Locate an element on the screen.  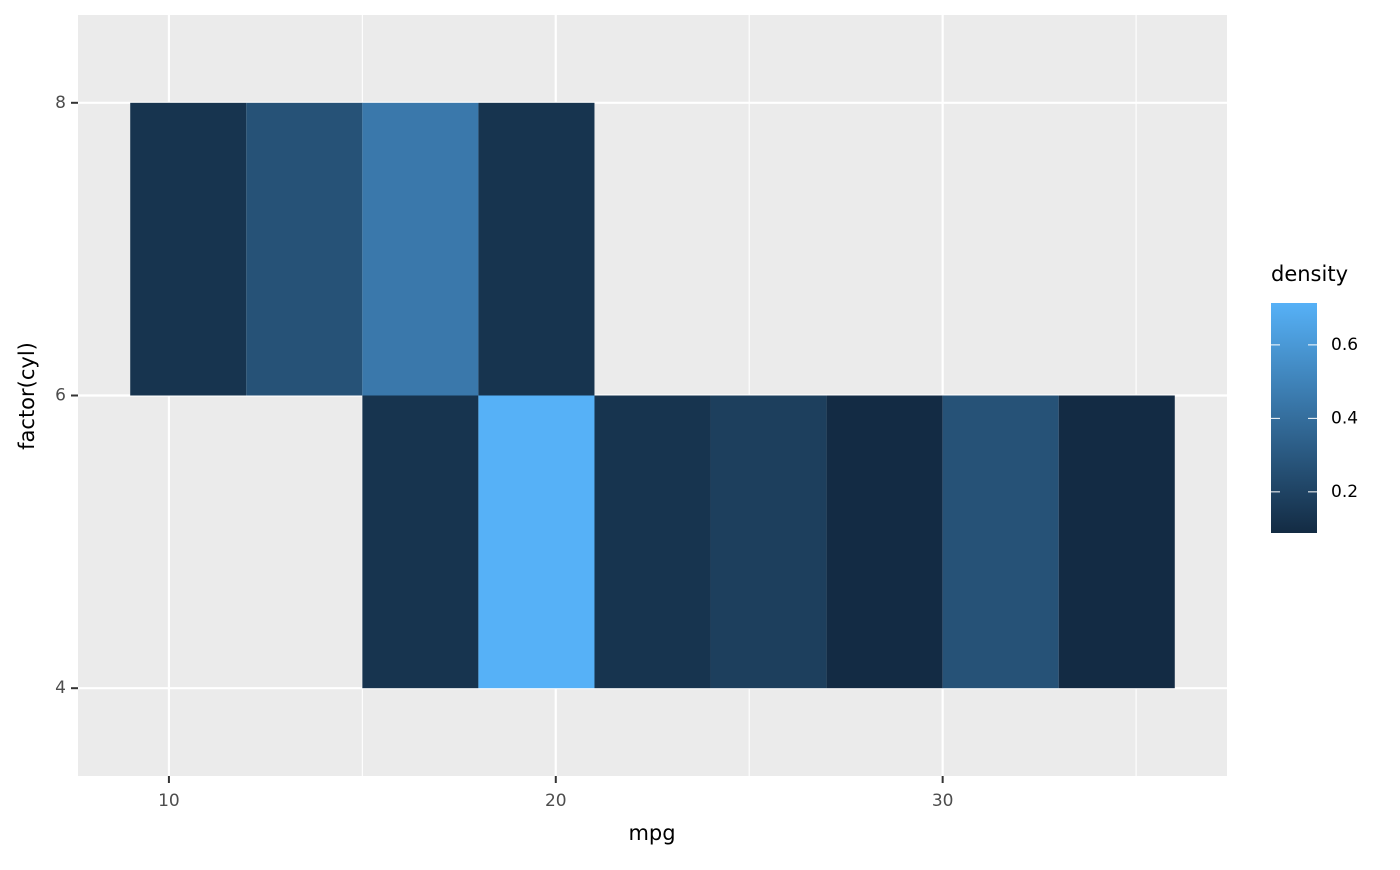
colorbar-label: 0.2 is located at coordinates (1344, 492).